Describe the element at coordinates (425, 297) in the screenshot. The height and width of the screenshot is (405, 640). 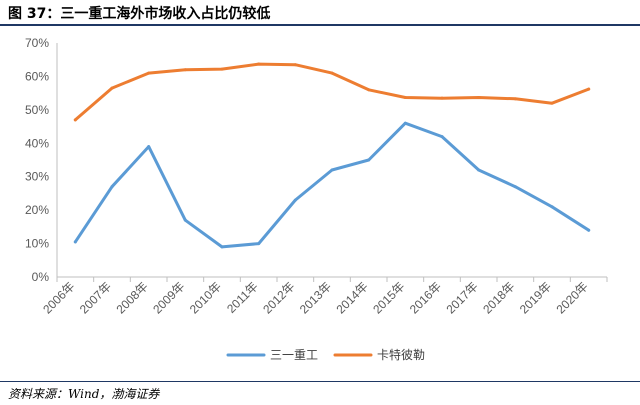
I see `x-tick-label: 2016年` at that location.